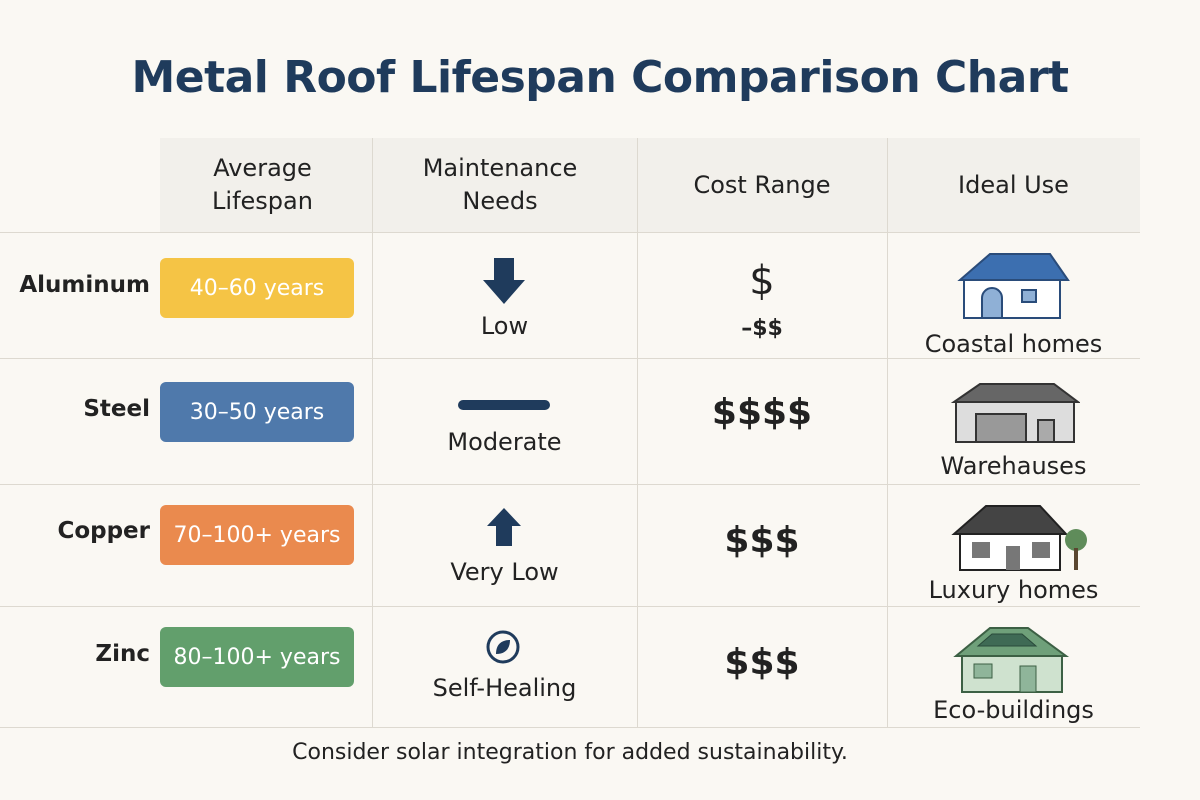 This screenshot has height=800, width=1200. I want to click on maintenance: Very Low, so click(504, 572).